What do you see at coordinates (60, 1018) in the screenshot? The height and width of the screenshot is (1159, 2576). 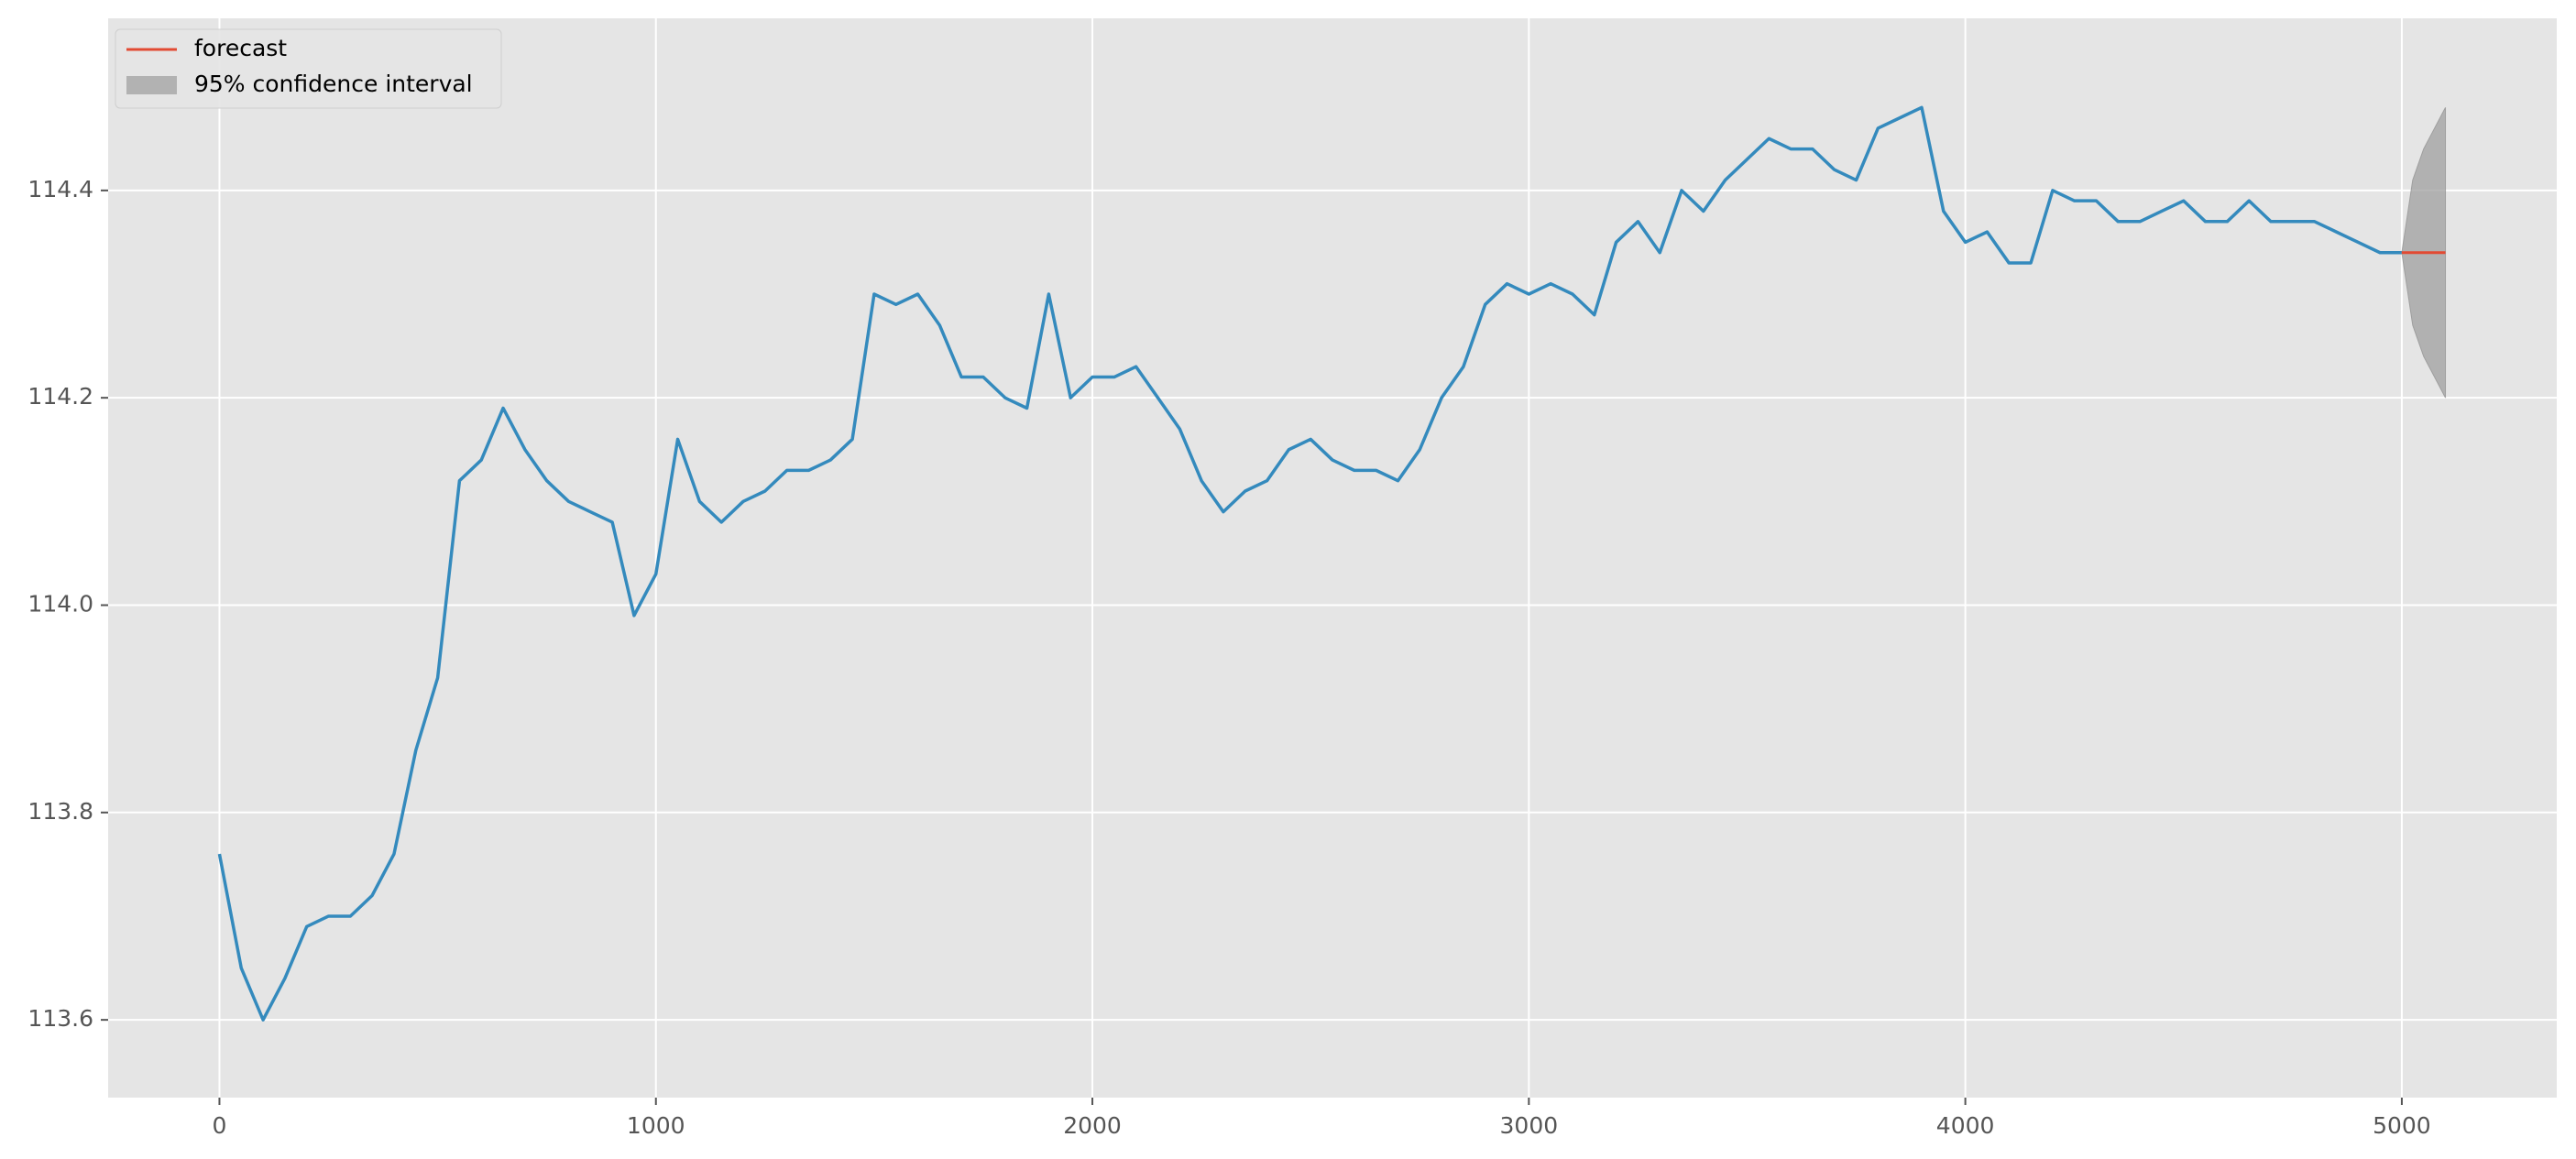 I see `y-tick-label: 113.6` at bounding box center [60, 1018].